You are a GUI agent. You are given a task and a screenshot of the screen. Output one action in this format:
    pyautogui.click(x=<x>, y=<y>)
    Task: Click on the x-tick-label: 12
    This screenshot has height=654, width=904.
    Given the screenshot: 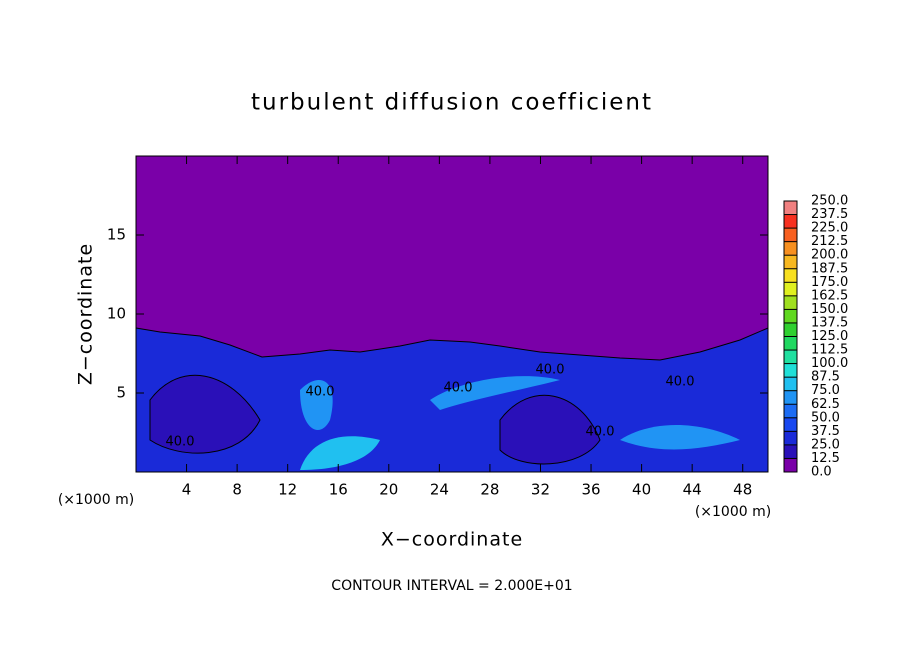 What is the action you would take?
    pyautogui.click(x=287, y=490)
    